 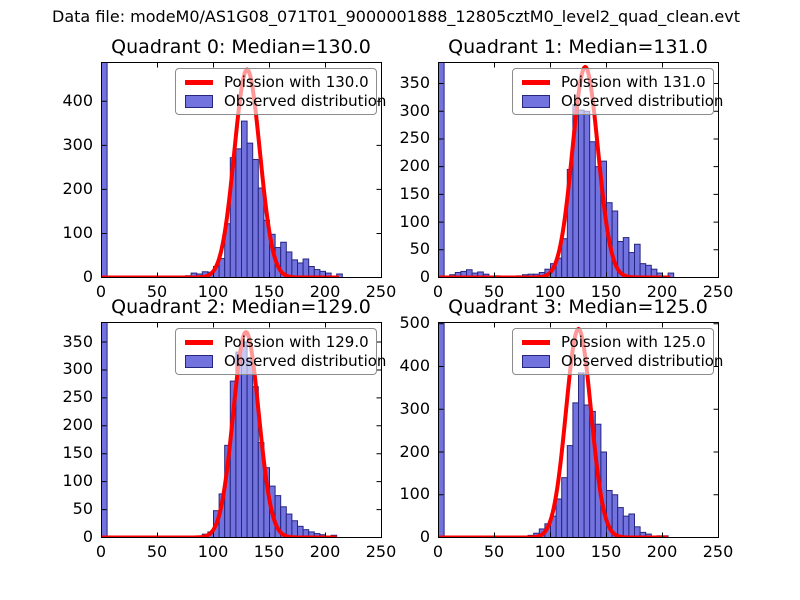 I want to click on subplot-2-title: Quadrant 2: Median=129.0, so click(x=241, y=307).